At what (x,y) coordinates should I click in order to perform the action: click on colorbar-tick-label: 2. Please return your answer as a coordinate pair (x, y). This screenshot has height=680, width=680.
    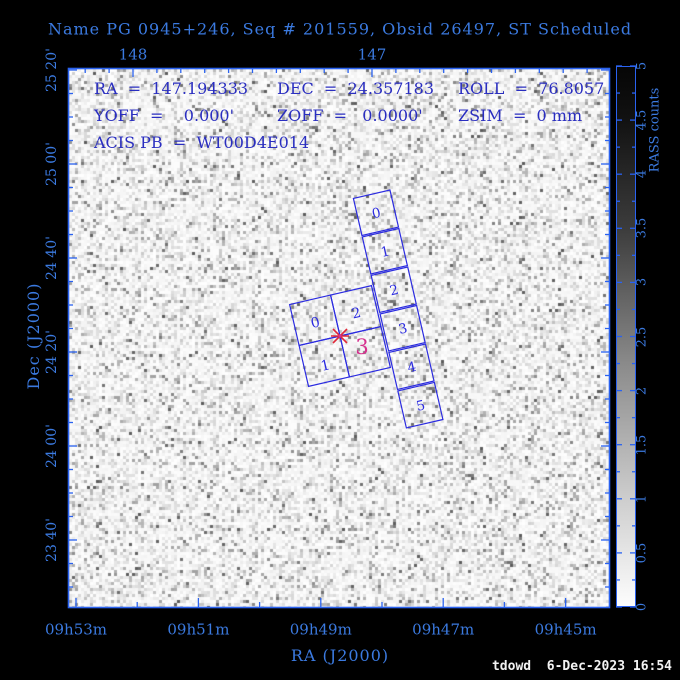
    Looking at the image, I should click on (642, 390).